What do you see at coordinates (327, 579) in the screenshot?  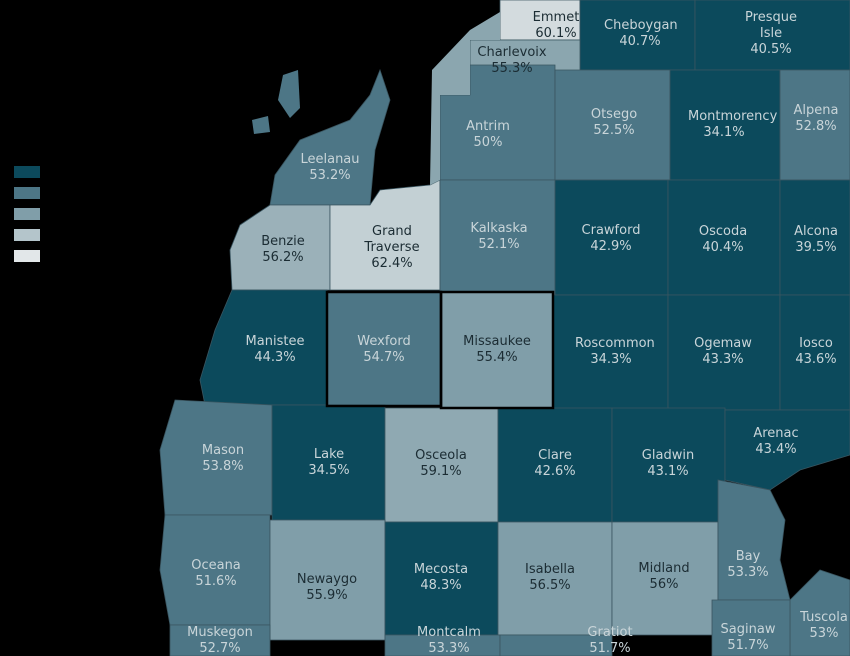 I see `county-name: Newaygo` at bounding box center [327, 579].